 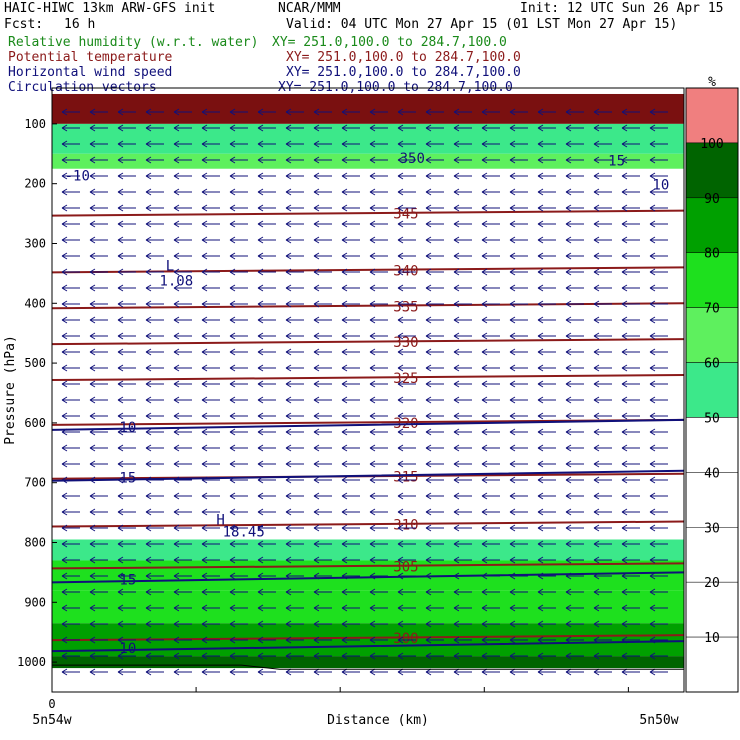 What do you see at coordinates (712, 82) in the screenshot?
I see `colorbar-unit: %` at bounding box center [712, 82].